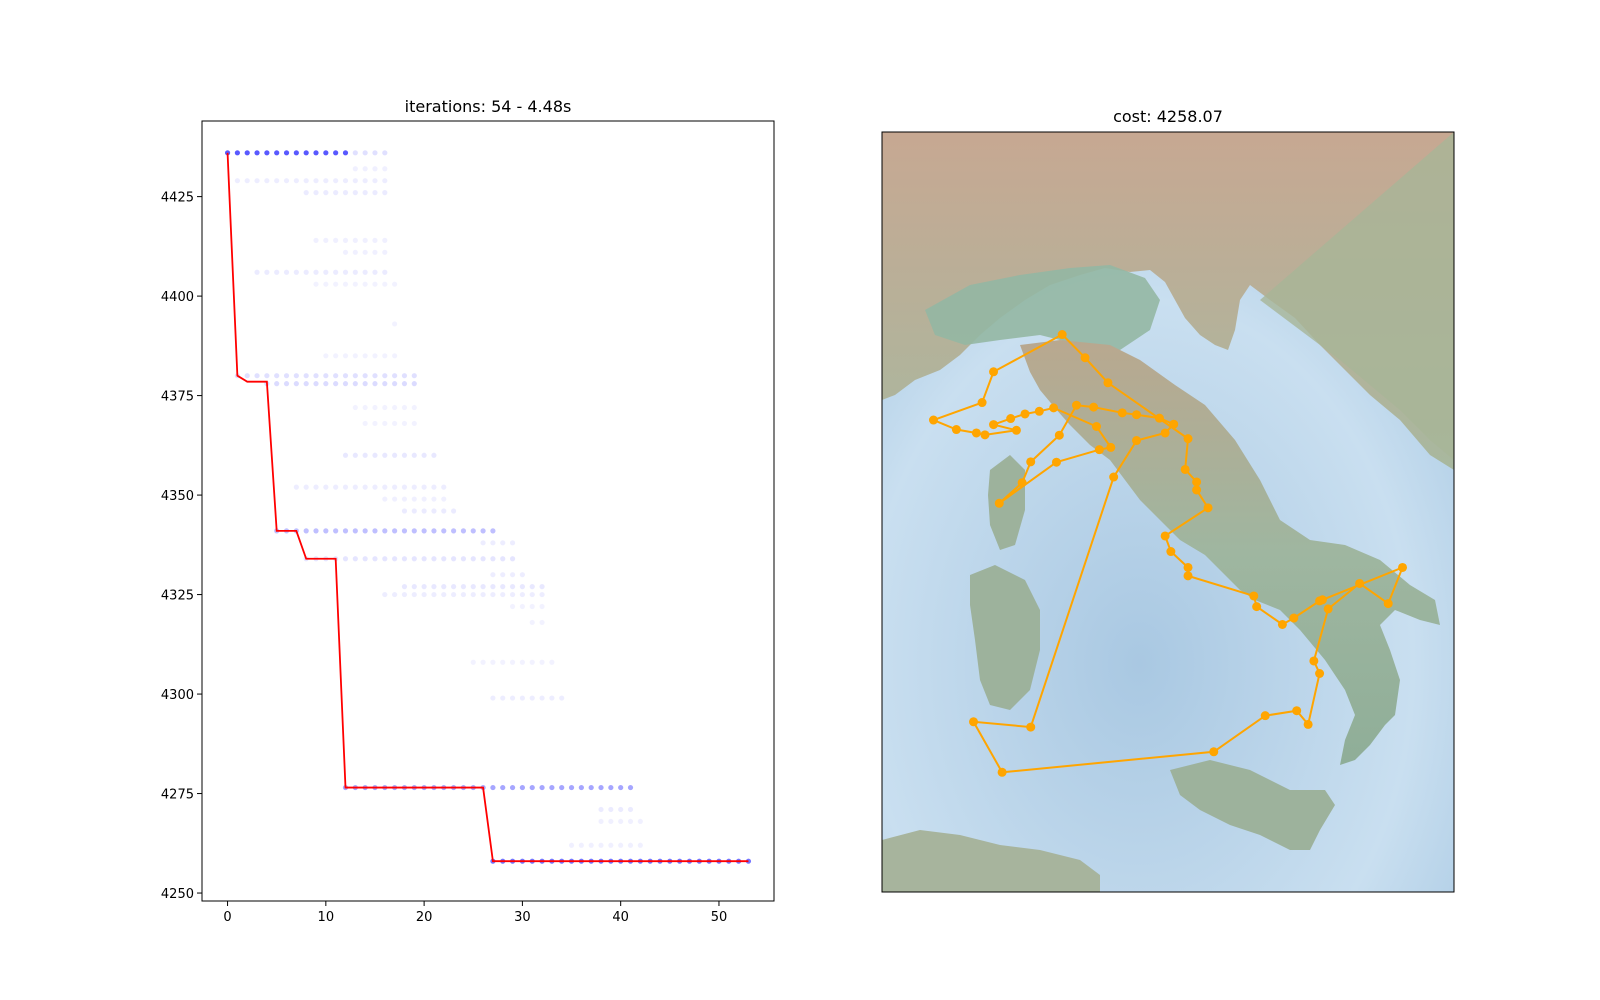 Image resolution: width=1600 pixels, height=1000 pixels. What do you see at coordinates (522, 917) in the screenshot?
I see `x-tick-label: 30` at bounding box center [522, 917].